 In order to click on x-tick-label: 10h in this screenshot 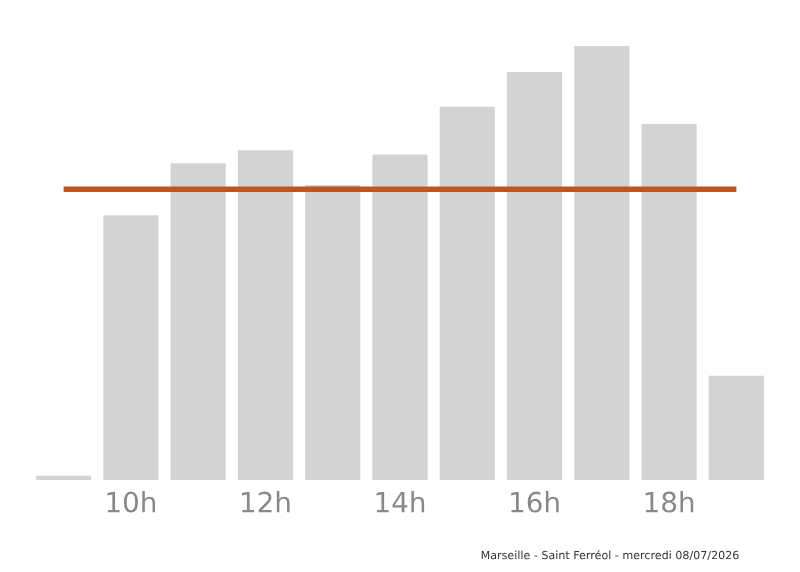, I will do `click(131, 502)`.